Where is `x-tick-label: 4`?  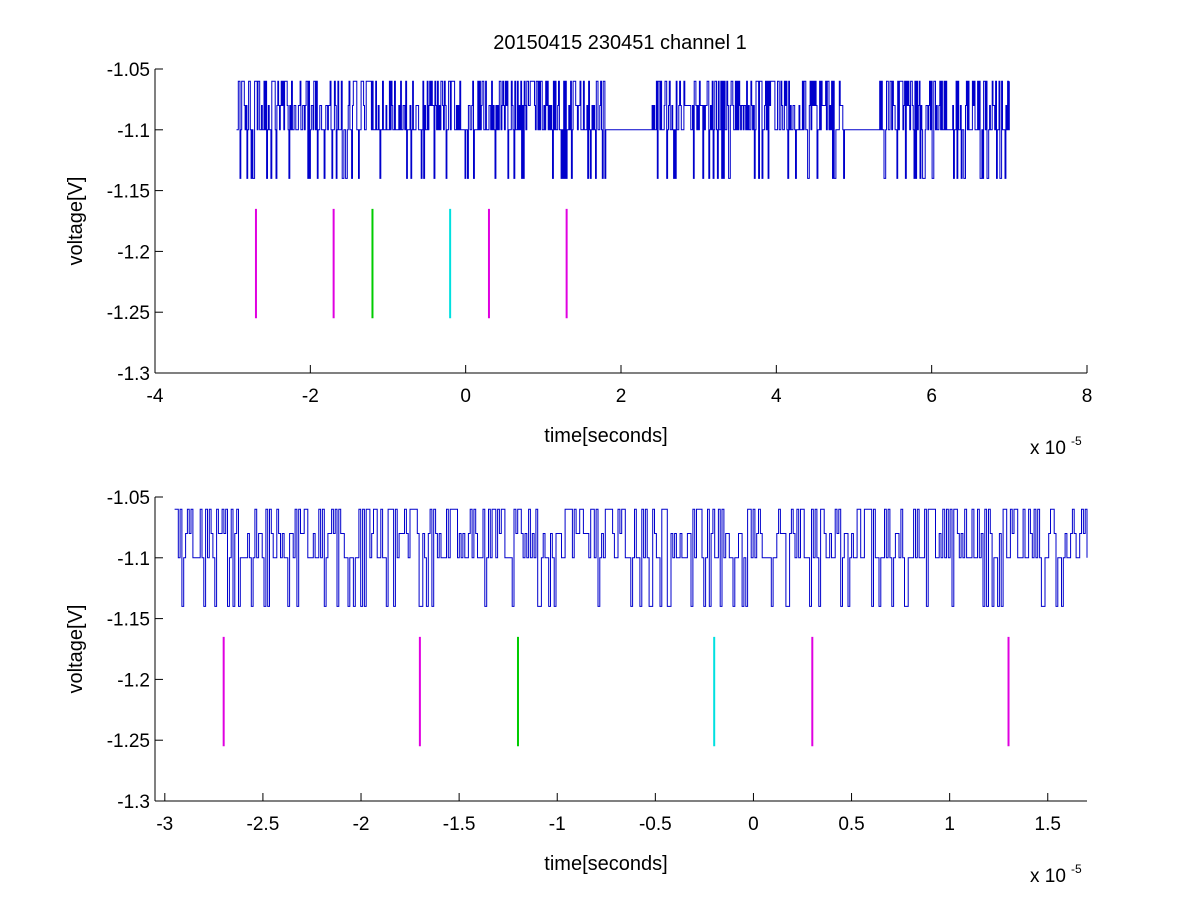 x-tick-label: 4 is located at coordinates (776, 396).